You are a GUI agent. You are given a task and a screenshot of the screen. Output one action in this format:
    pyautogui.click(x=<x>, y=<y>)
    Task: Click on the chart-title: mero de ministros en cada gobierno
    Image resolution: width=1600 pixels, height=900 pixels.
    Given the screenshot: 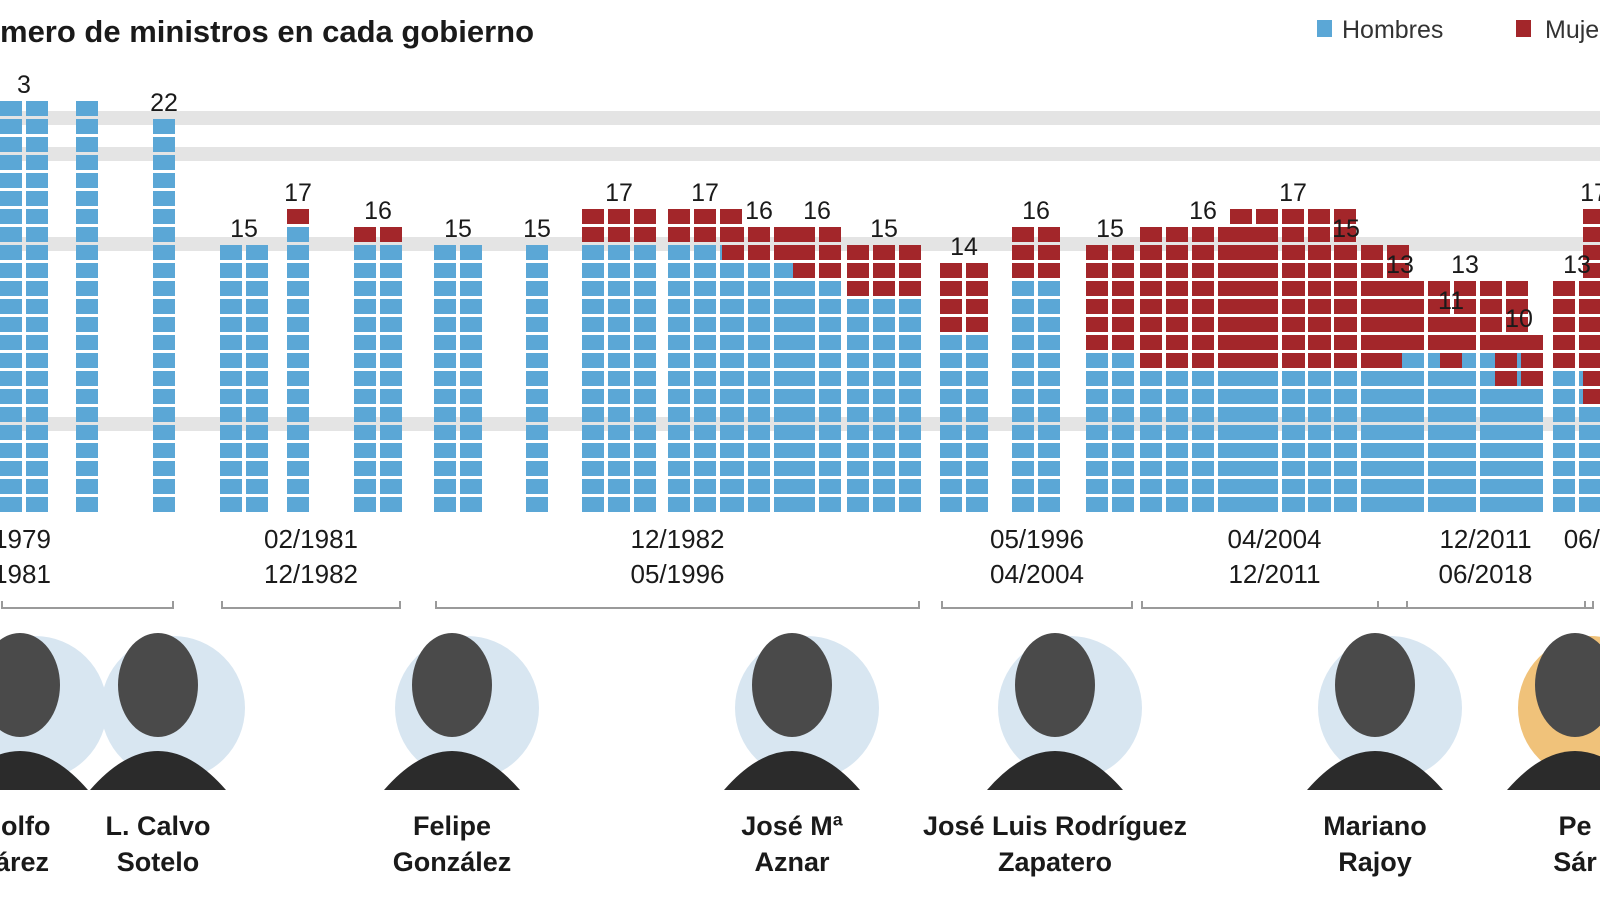 What is the action you would take?
    pyautogui.click(x=267, y=31)
    